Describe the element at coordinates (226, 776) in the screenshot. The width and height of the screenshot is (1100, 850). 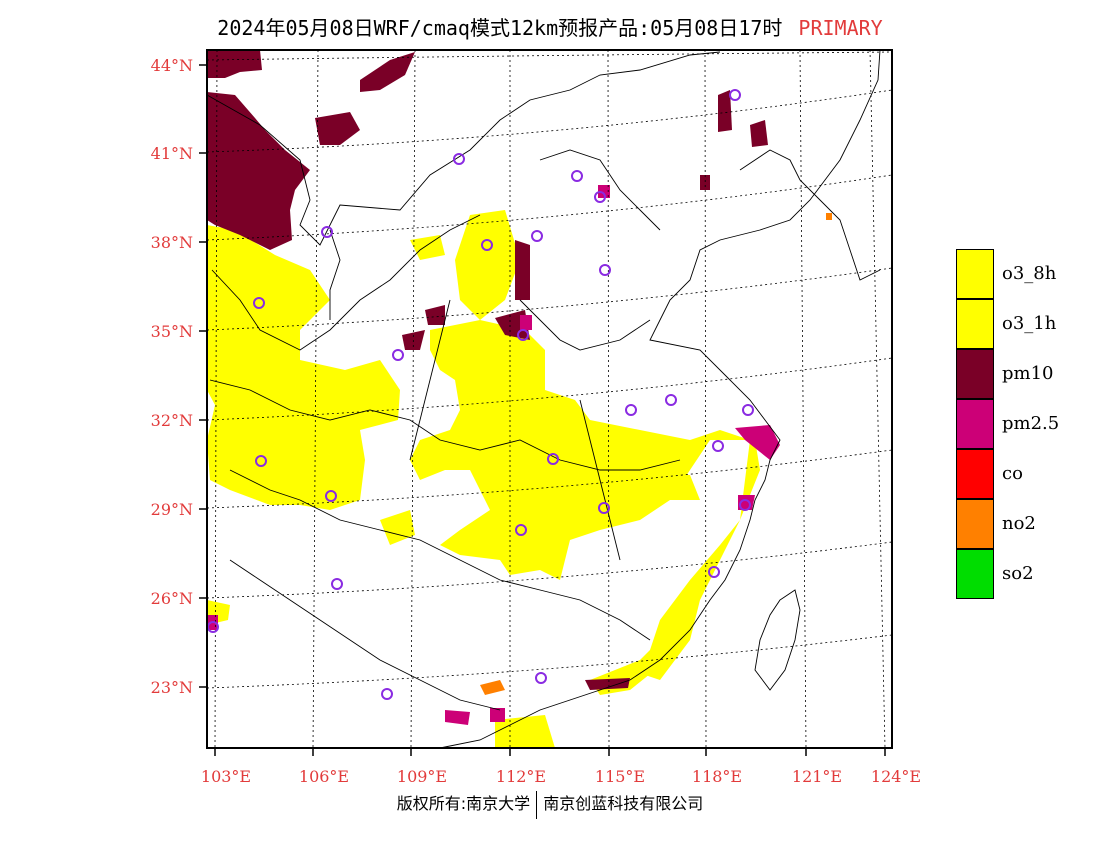
I see `lon-tick-label: 103°E` at that location.